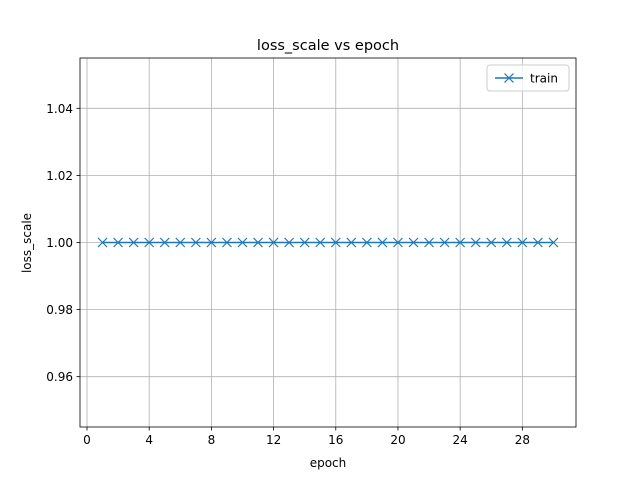 This screenshot has width=640, height=484. Describe the element at coordinates (544, 79) in the screenshot. I see `legend-label: train` at that location.